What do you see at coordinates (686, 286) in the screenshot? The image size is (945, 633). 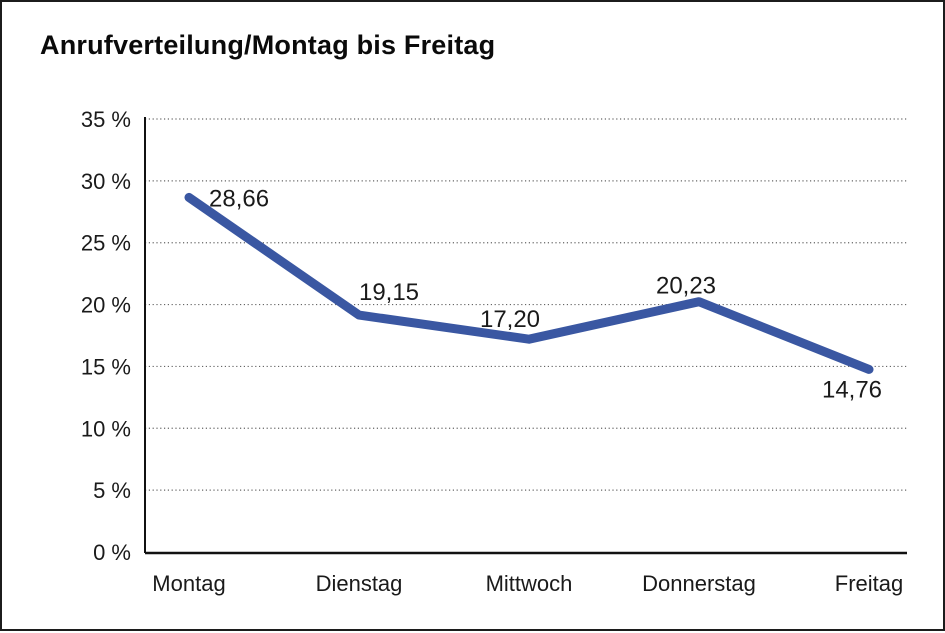 I see `data-point-label: 20,23` at bounding box center [686, 286].